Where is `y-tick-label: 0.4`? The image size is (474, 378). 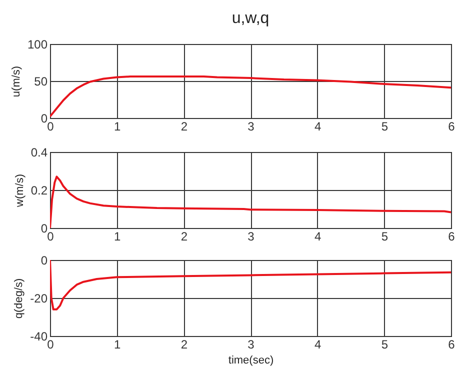
y-tick-label: 0.4 is located at coordinates (39, 153).